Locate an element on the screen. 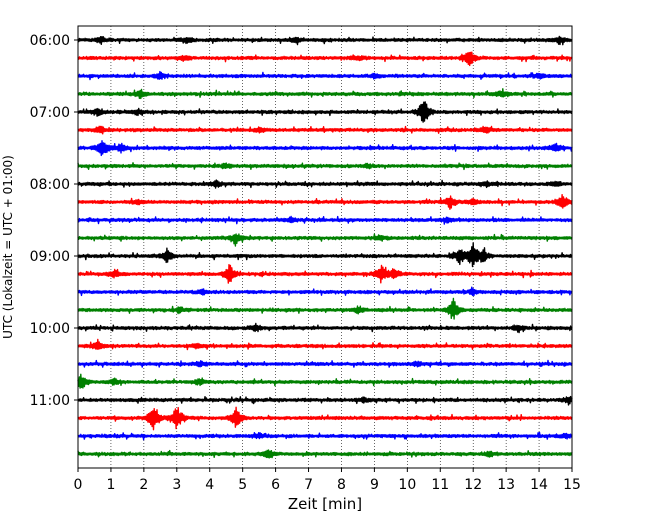 The image size is (650, 520). x-tick-label: 12 is located at coordinates (473, 485).